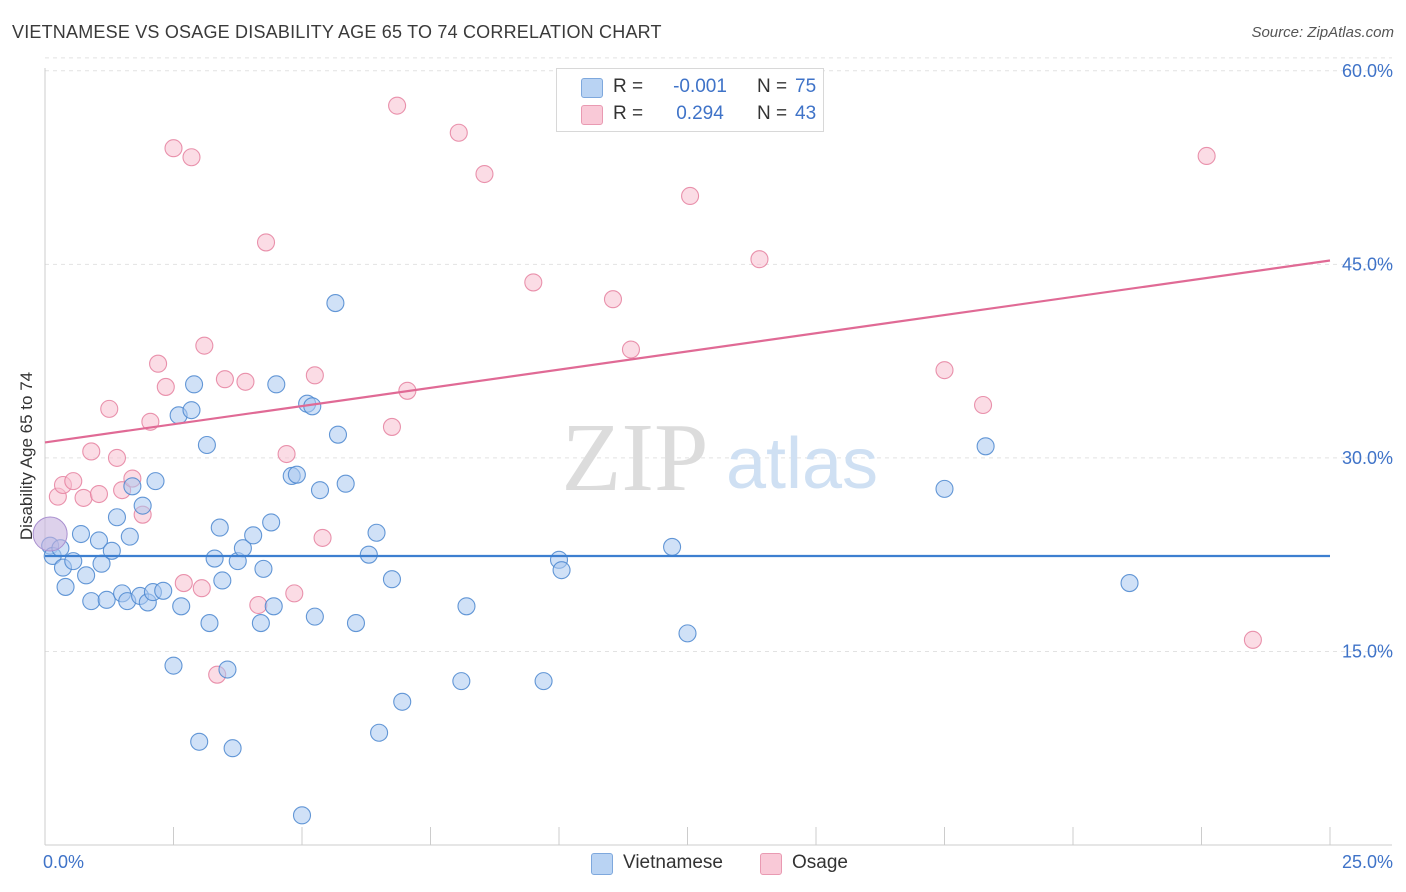 The width and height of the screenshot is (1406, 892). I want to click on legend-r-value: -0.001, so click(700, 86).